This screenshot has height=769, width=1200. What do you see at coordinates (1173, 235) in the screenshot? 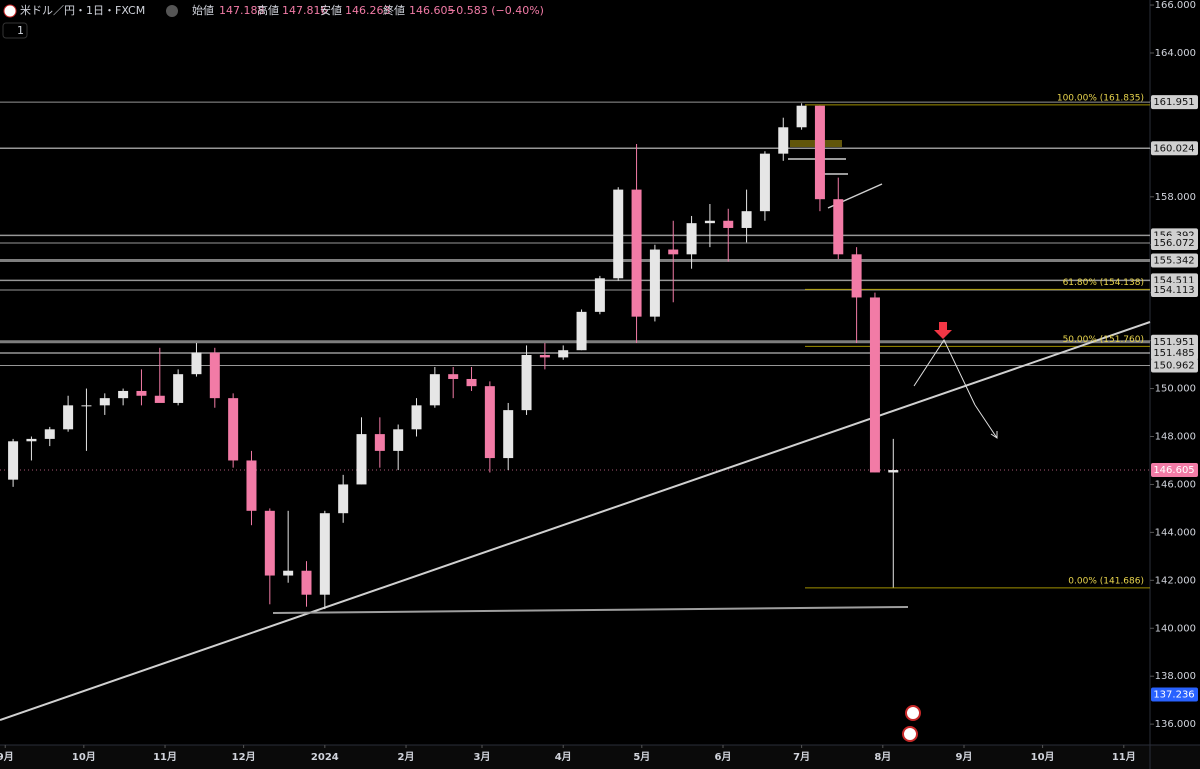
I see `level-label: 156.392` at bounding box center [1173, 235].